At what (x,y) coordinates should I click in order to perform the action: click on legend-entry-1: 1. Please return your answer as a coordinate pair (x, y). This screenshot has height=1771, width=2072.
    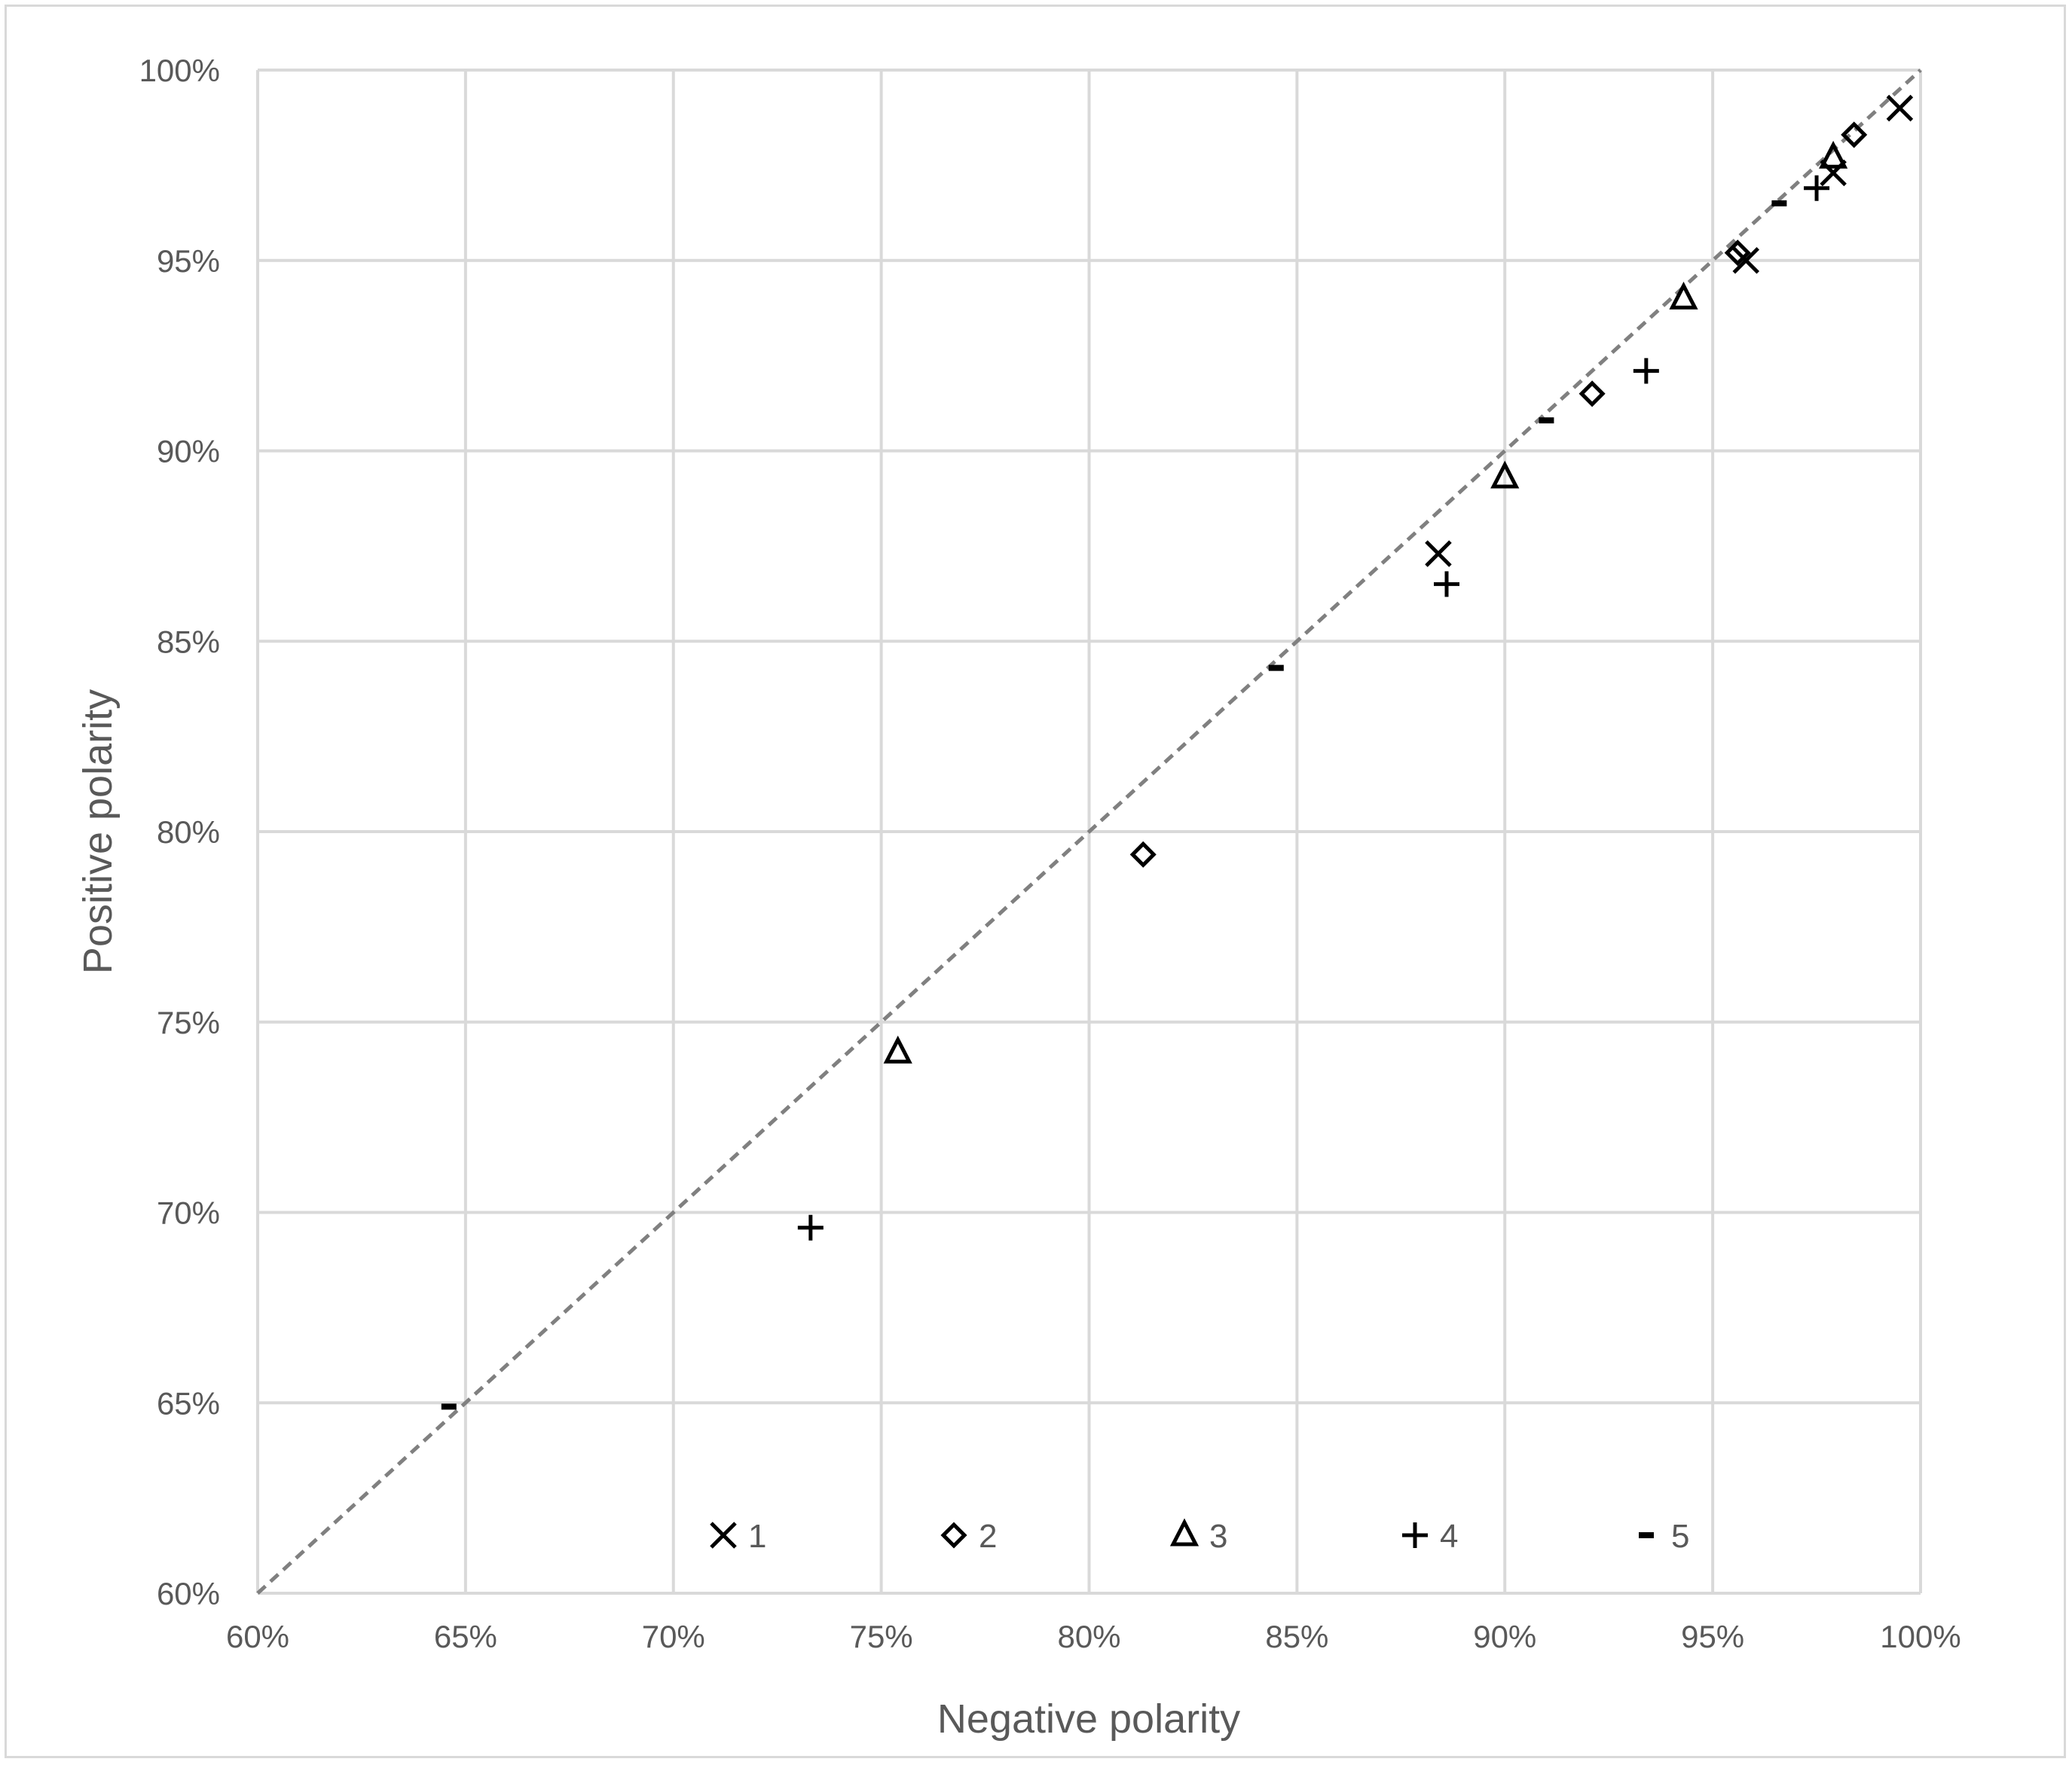
    Looking at the image, I should click on (738, 1536).